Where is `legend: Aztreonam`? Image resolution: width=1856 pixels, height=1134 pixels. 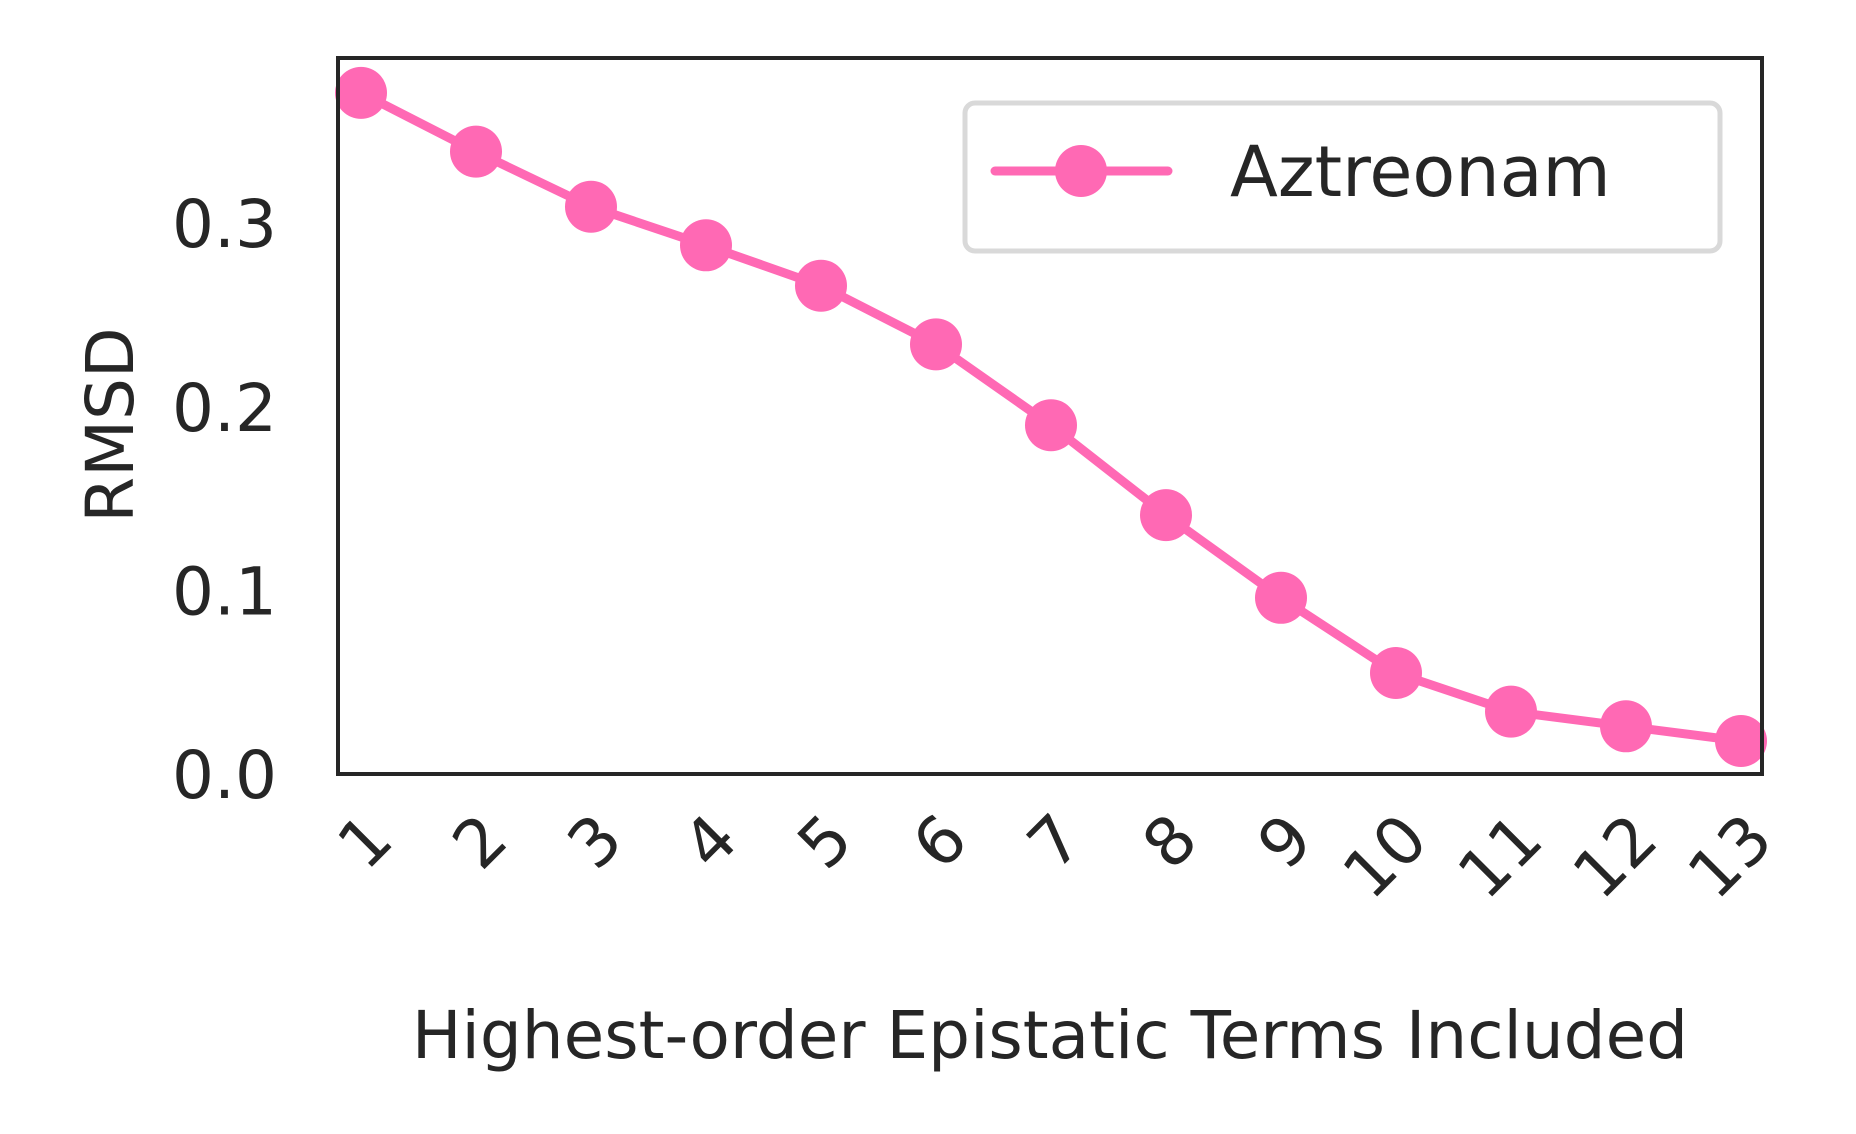
legend: Aztreonam is located at coordinates (1342, 177).